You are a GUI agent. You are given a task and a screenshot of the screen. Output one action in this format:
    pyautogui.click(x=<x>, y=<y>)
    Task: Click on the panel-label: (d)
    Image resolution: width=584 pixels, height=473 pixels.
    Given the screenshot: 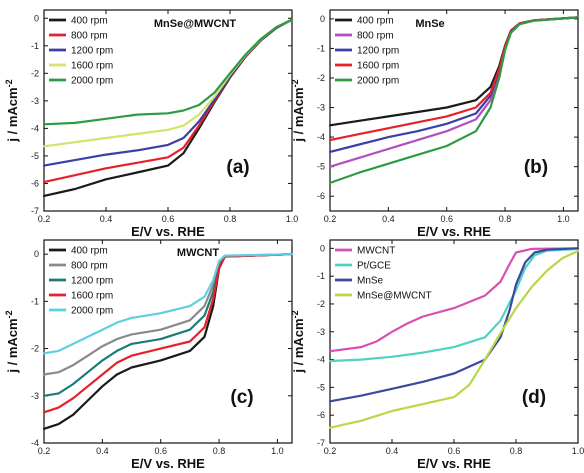 What is the action you would take?
    pyautogui.click(x=534, y=397)
    